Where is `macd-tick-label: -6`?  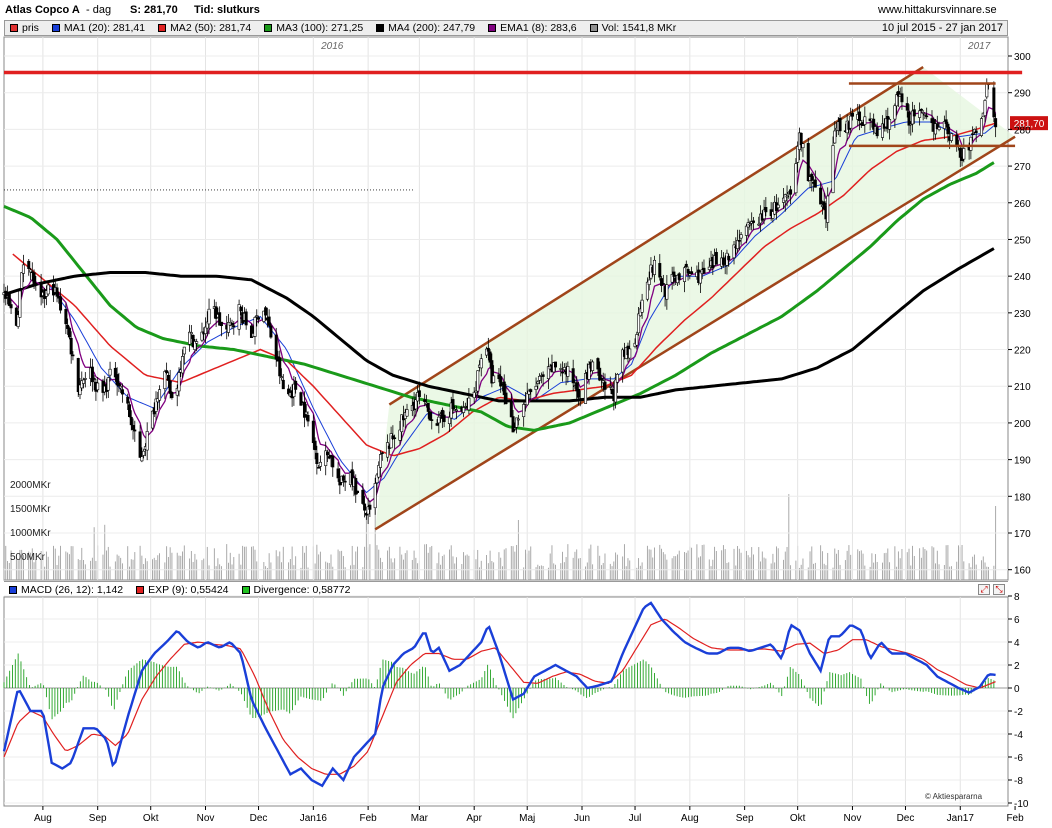 macd-tick-label: -6 is located at coordinates (1018, 758).